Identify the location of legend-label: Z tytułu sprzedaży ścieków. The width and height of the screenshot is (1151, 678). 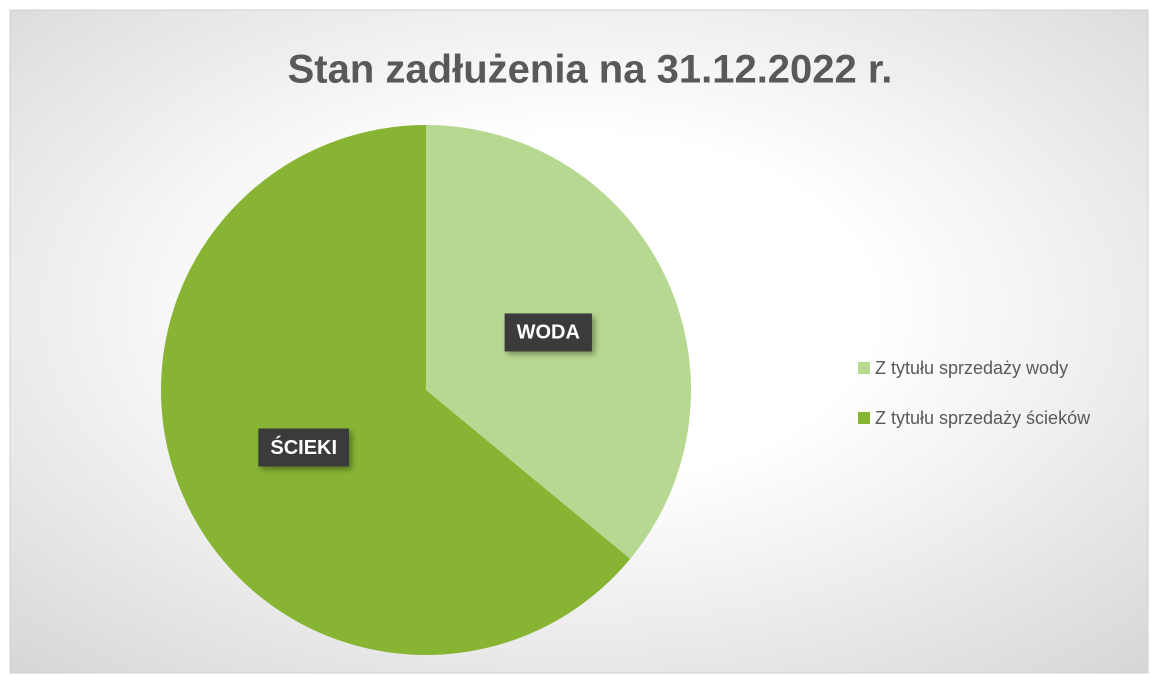
(983, 418).